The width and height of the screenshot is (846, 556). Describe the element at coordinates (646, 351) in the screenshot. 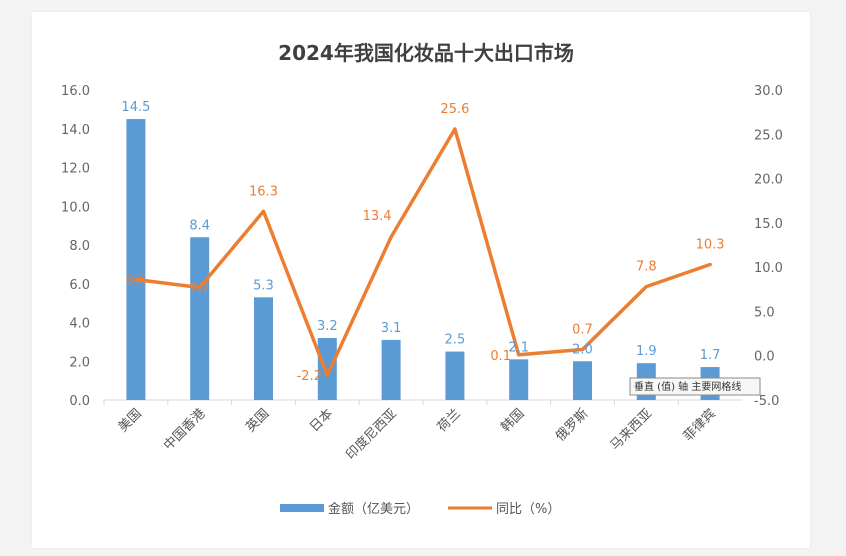

I see `bar-data-label: 1.9` at that location.